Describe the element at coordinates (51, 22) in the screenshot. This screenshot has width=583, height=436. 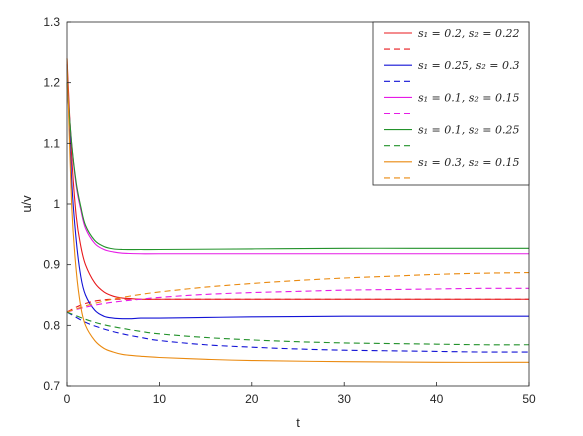
I see `y-tick-label: 1.3` at that location.